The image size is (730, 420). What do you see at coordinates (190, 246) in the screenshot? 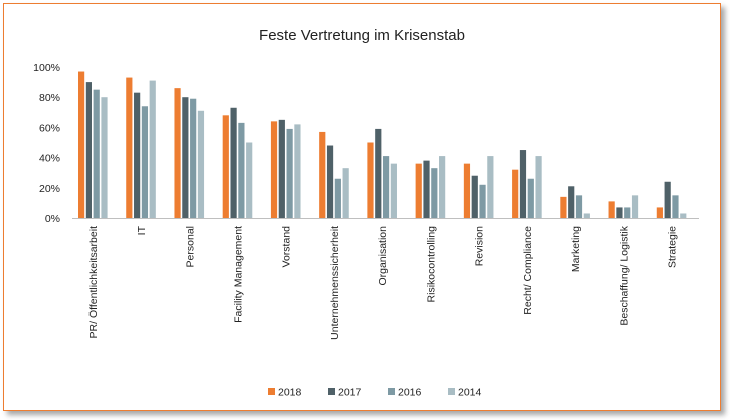
I see `category-label: Personal` at bounding box center [190, 246].